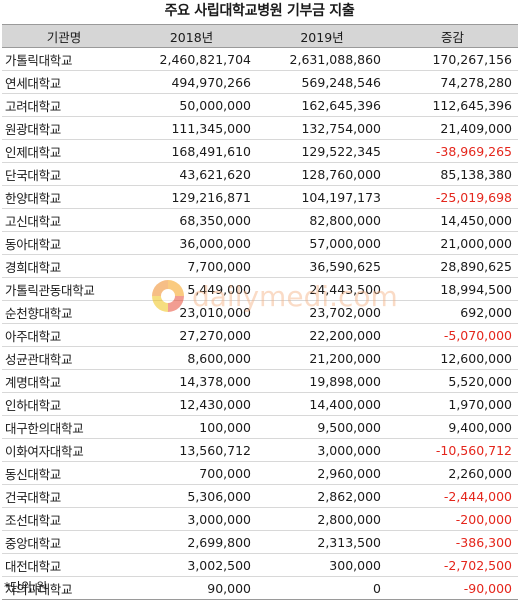 The image size is (519, 600). What do you see at coordinates (322, 450) in the screenshot?
I see `value-2019: 3,000,000` at bounding box center [322, 450].